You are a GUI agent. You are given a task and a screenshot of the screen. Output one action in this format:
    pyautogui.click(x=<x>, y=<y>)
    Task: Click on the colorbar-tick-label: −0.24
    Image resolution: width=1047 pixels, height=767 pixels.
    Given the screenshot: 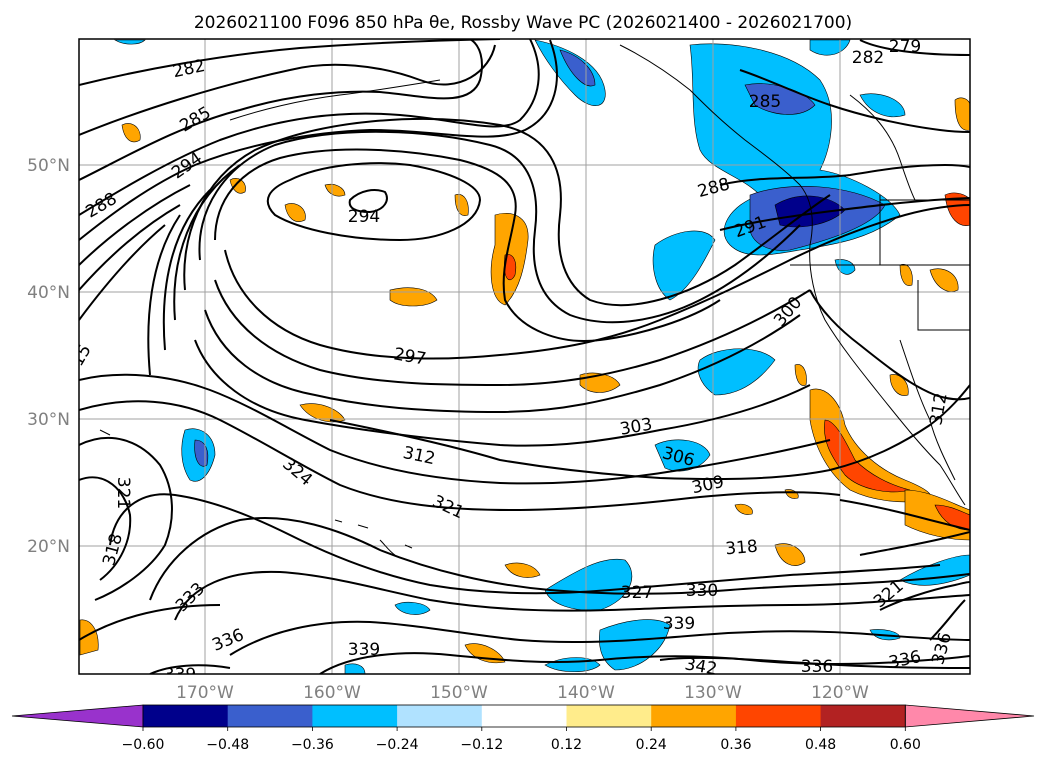 What is the action you would take?
    pyautogui.click(x=397, y=745)
    